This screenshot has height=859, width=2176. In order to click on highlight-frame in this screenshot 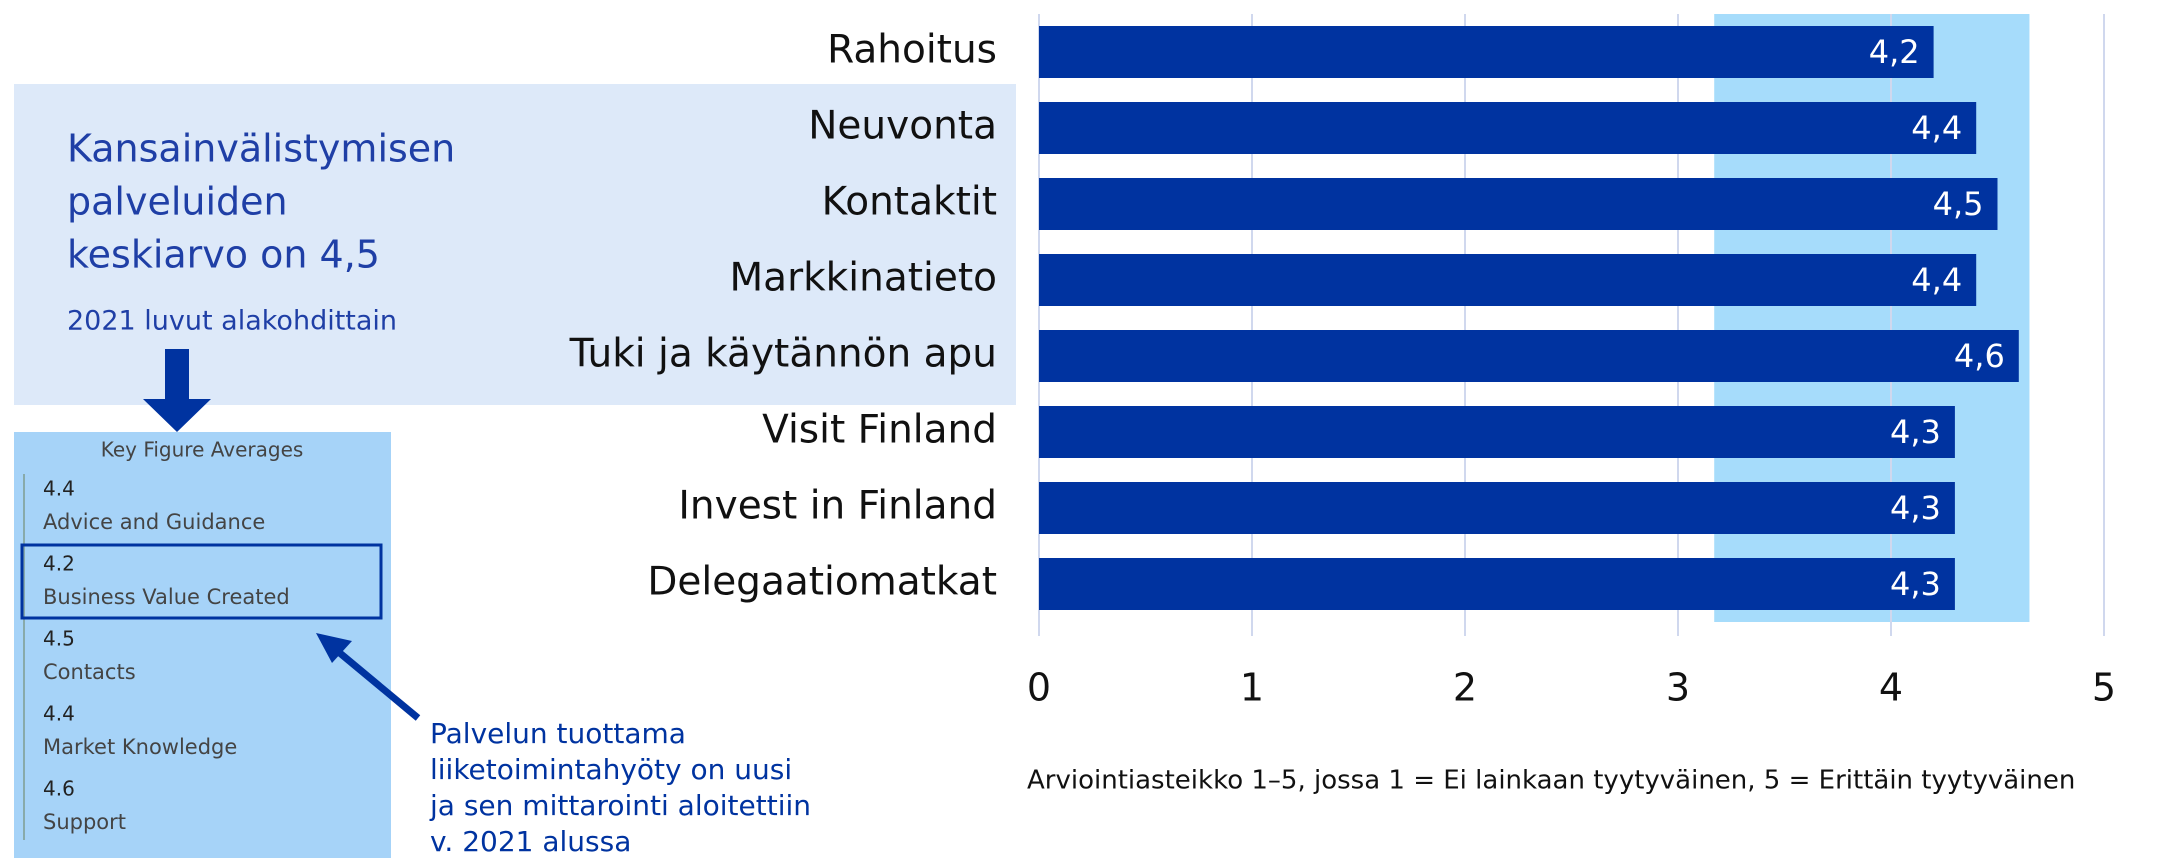, I will do `click(201, 581)`.